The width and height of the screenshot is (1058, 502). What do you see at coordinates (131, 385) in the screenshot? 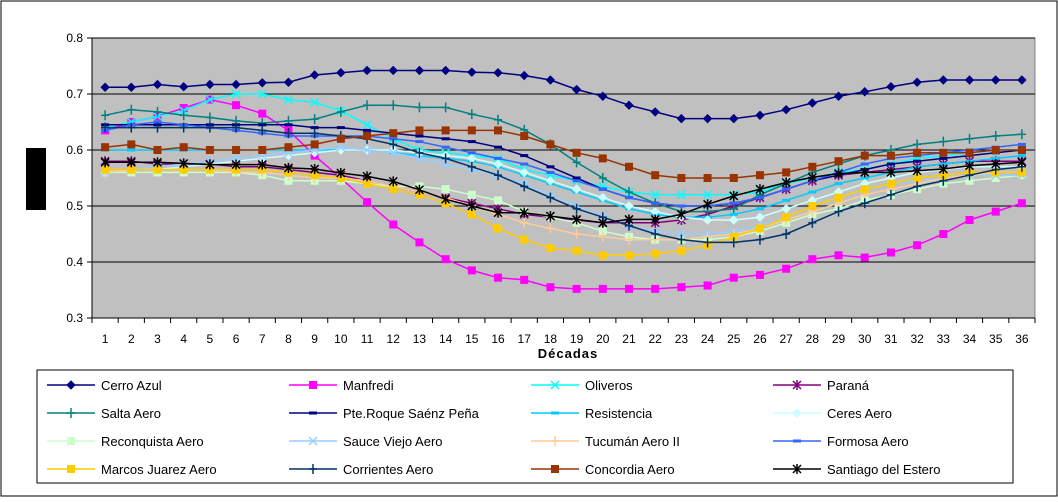
I see `legend-label: Cerro Azul` at bounding box center [131, 385].